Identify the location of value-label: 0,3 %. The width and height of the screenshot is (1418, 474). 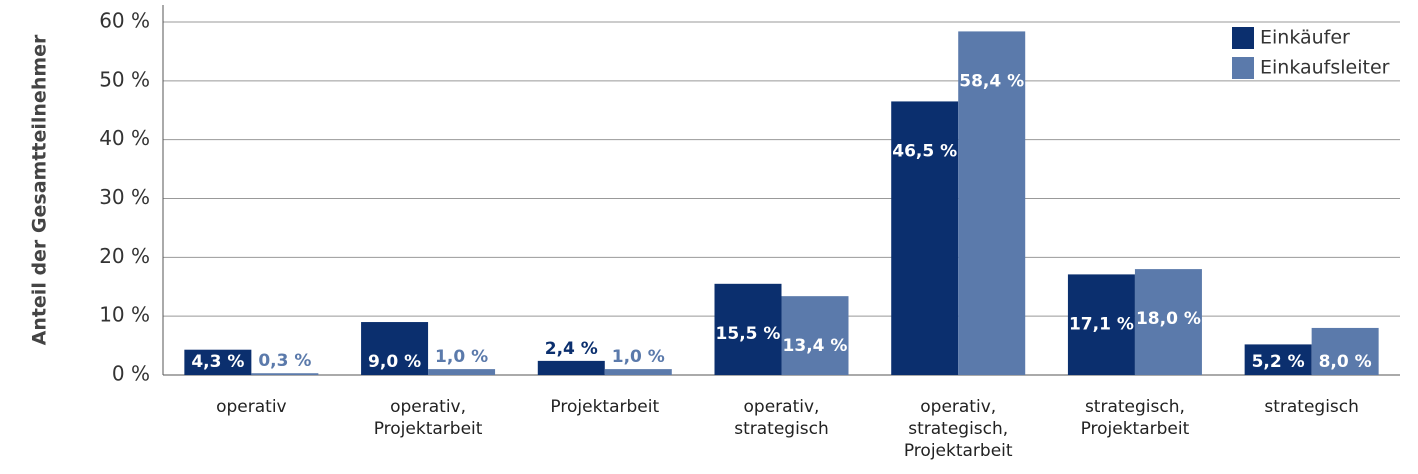
(284, 361).